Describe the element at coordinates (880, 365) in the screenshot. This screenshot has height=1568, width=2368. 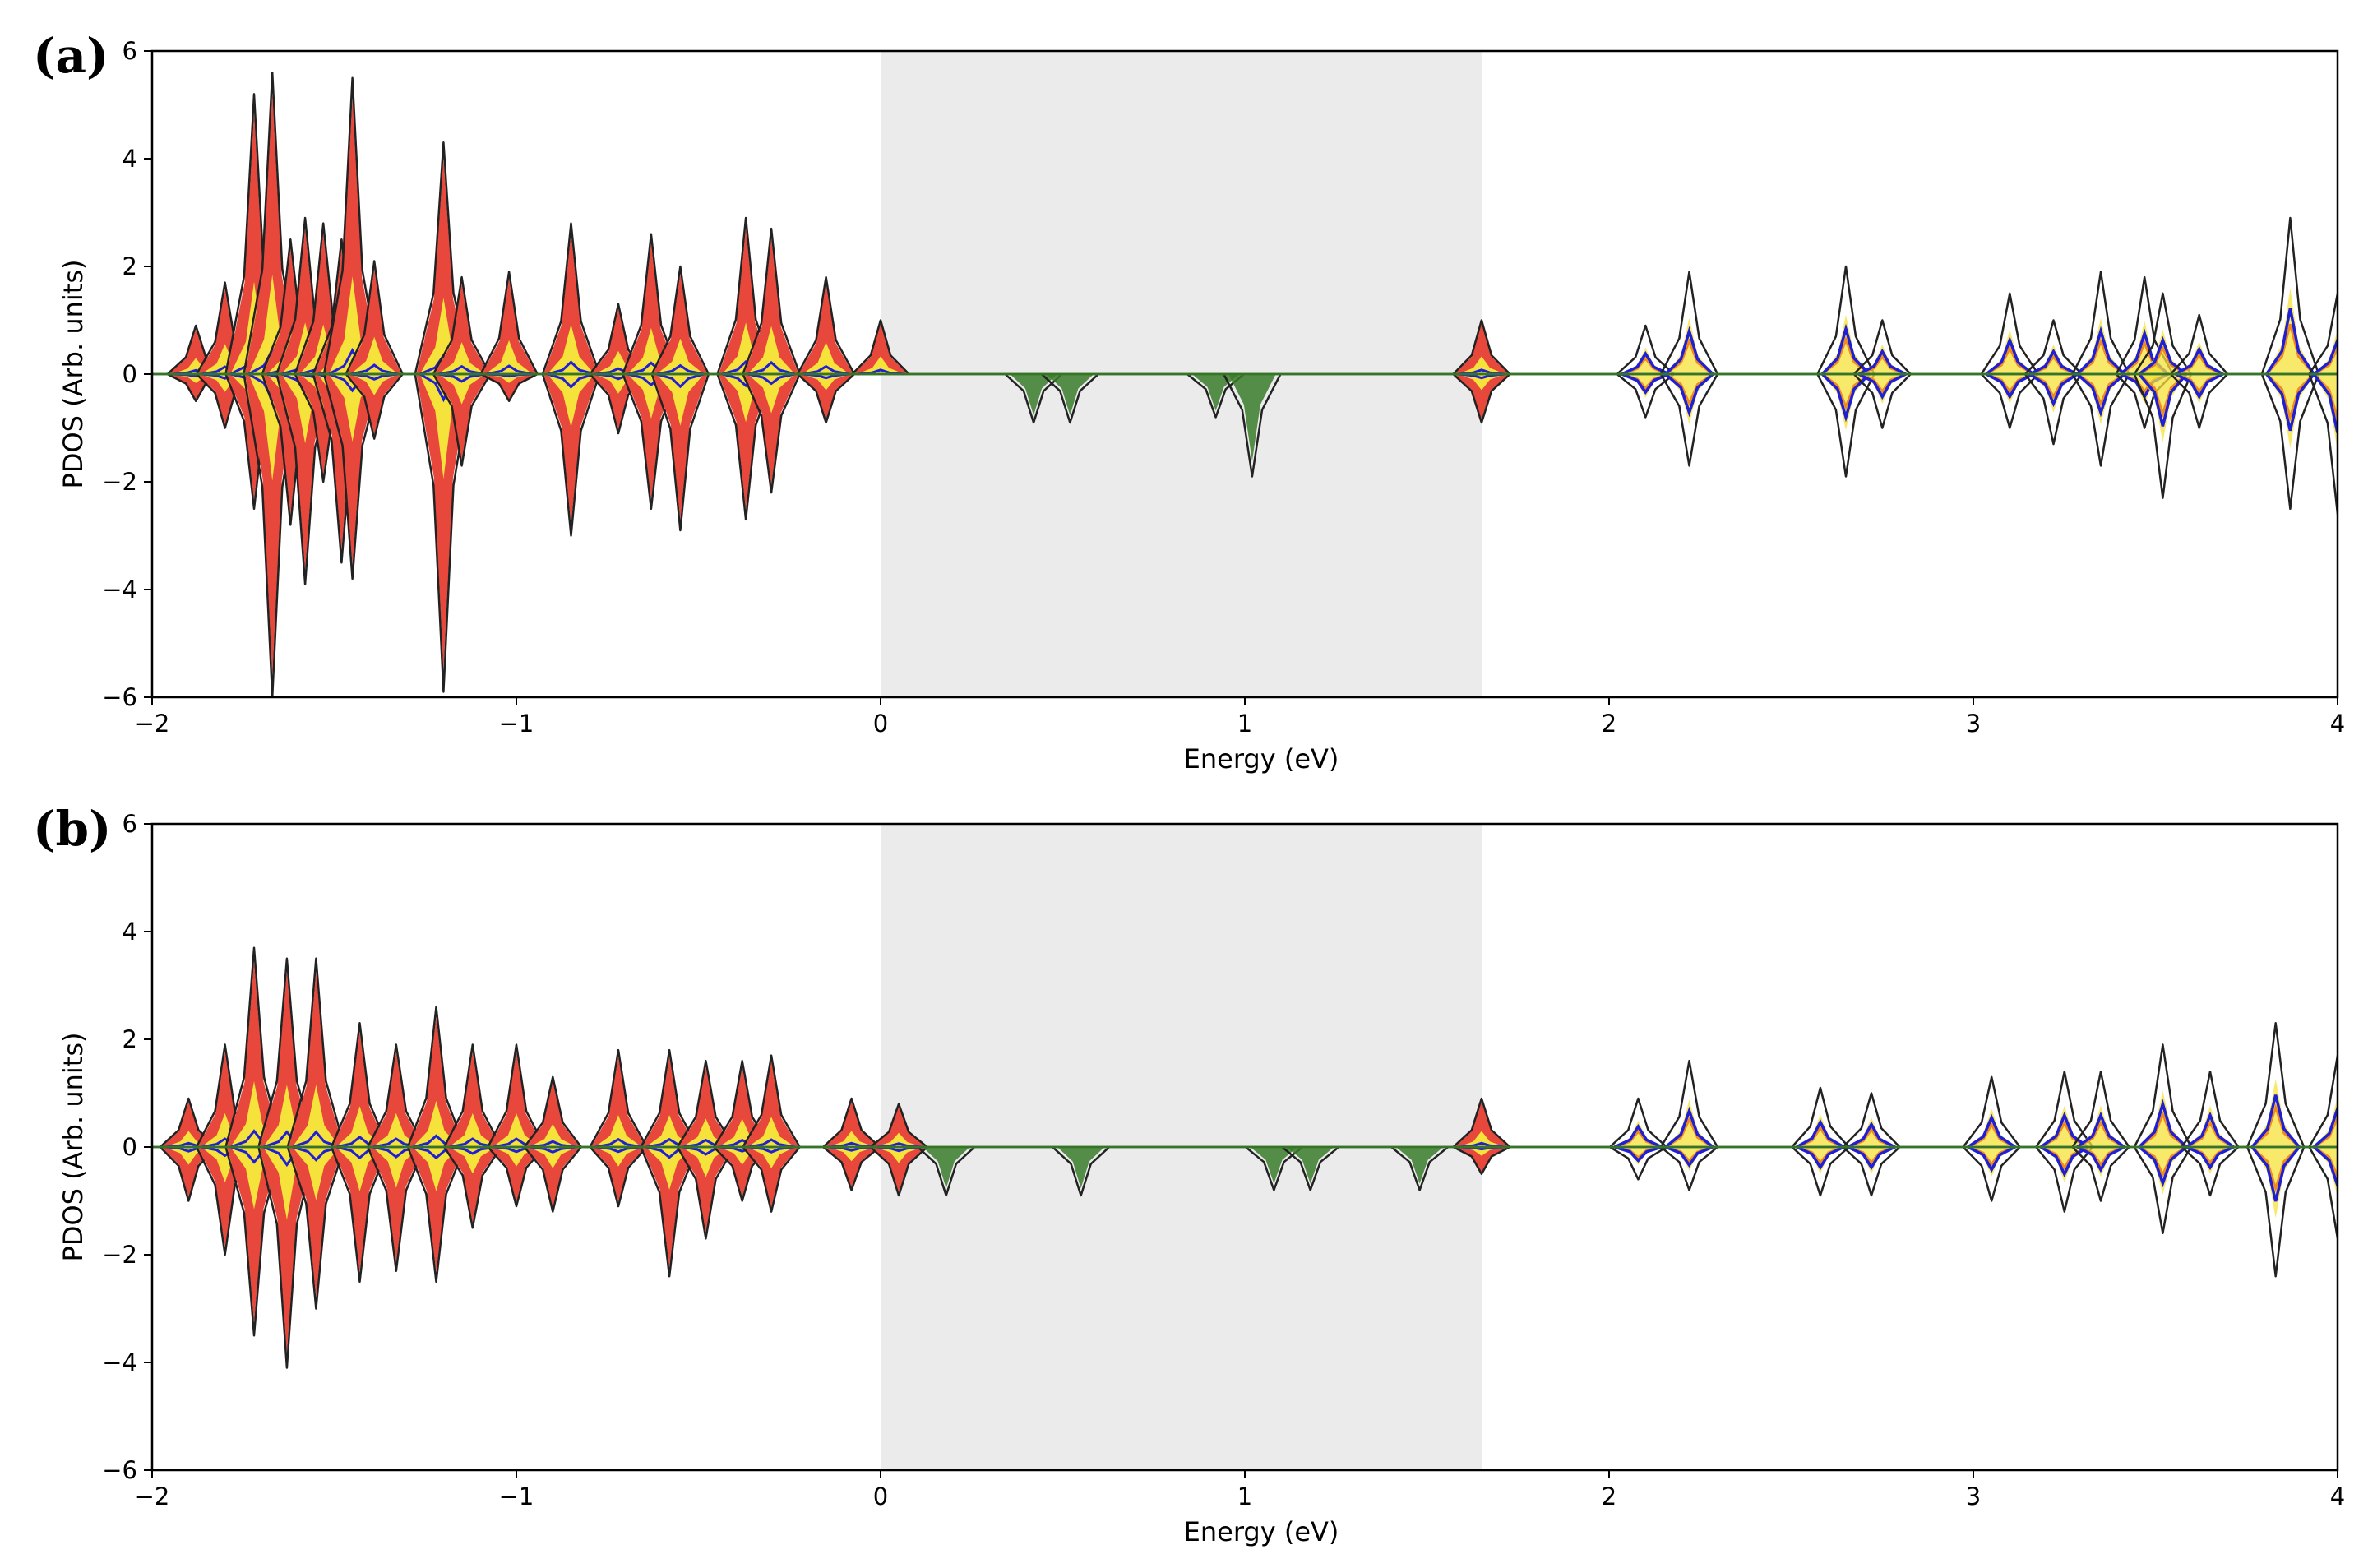
I see `panel-a-peak-20-up-yellow-fill` at that location.